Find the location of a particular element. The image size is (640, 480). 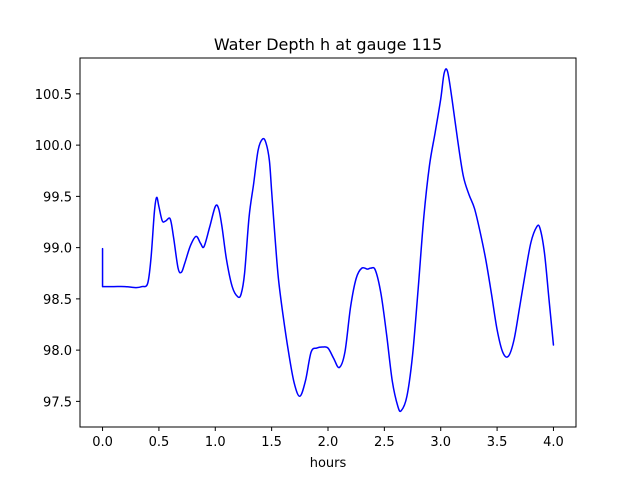

y-tick-label: 99.5 is located at coordinates (57, 197).